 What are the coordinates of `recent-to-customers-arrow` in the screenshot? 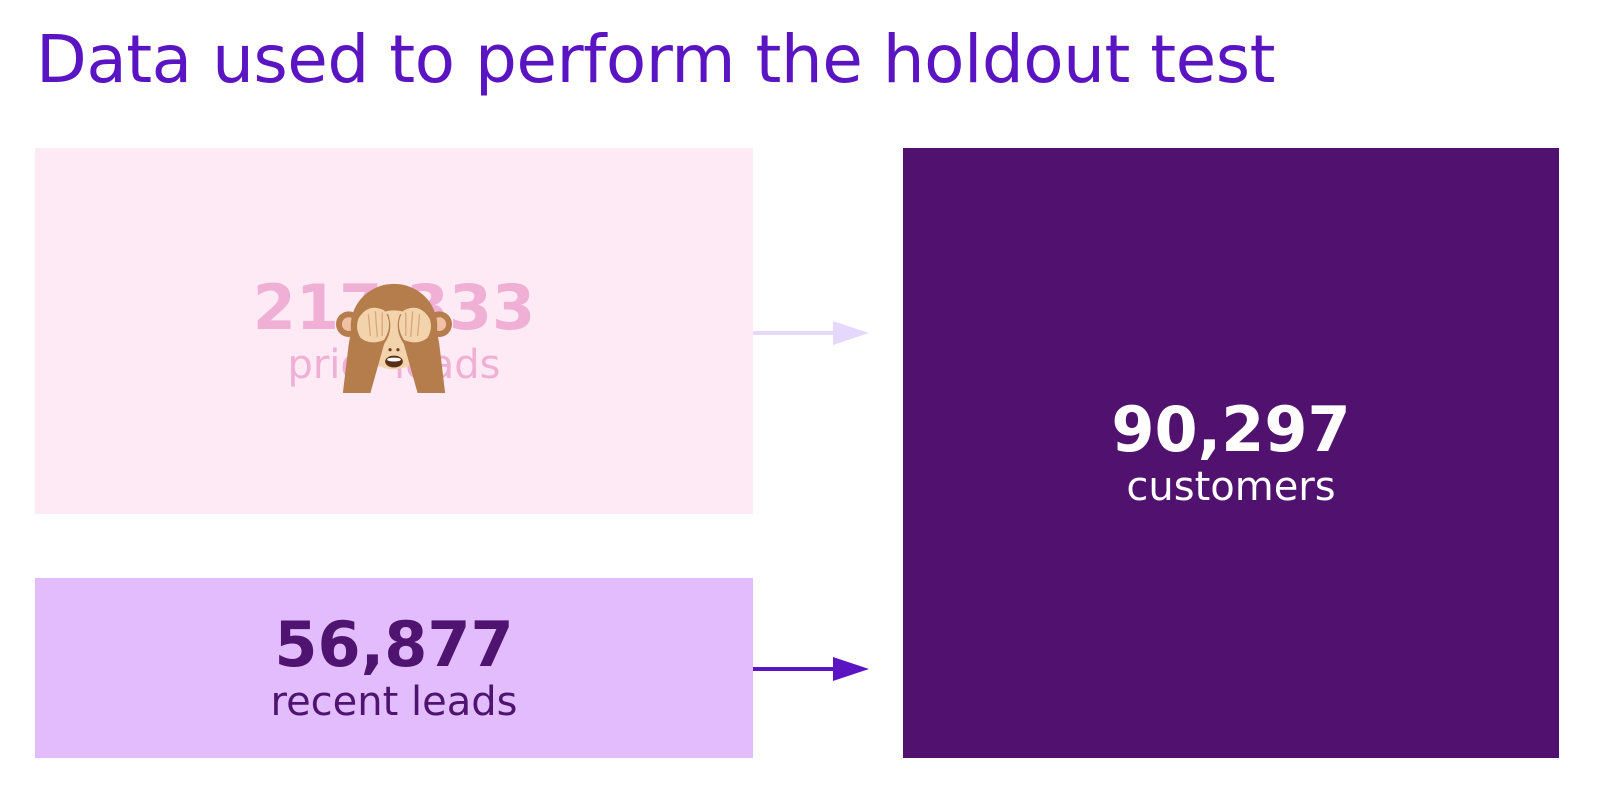 It's located at (811, 669).